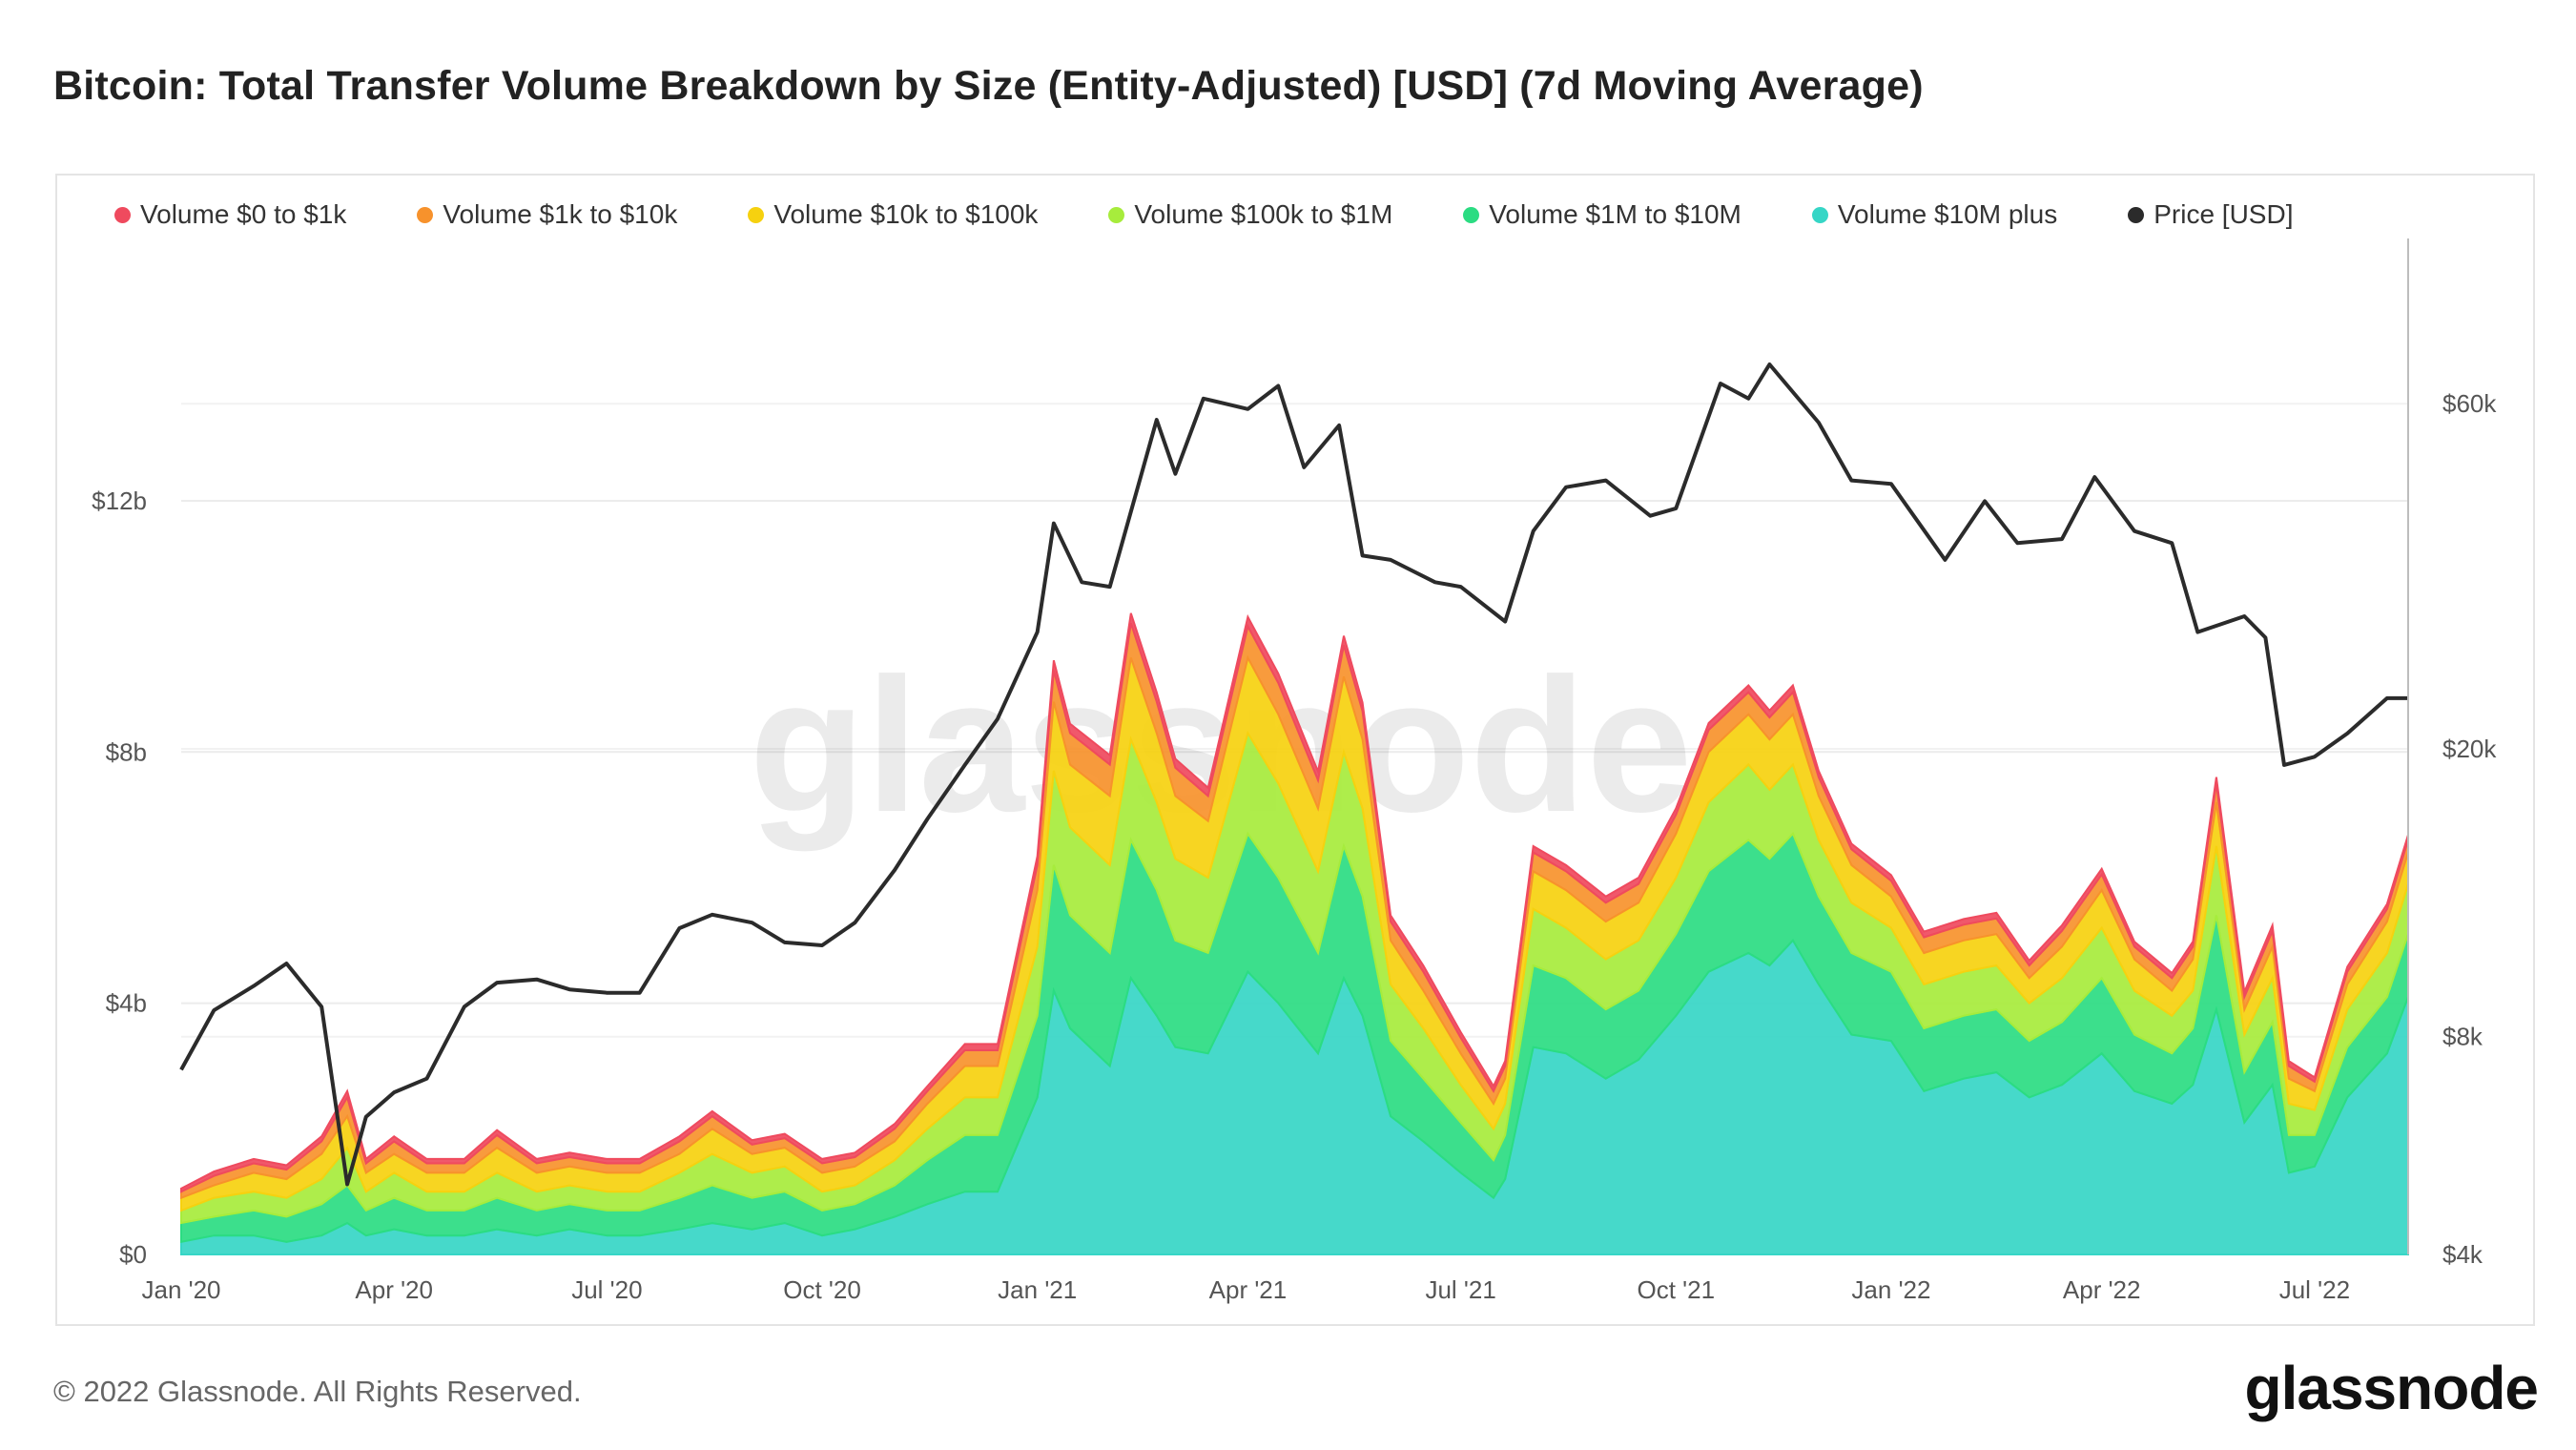 The image size is (2576, 1450). I want to click on x-tick-label: Jul '22, so click(2314, 1290).